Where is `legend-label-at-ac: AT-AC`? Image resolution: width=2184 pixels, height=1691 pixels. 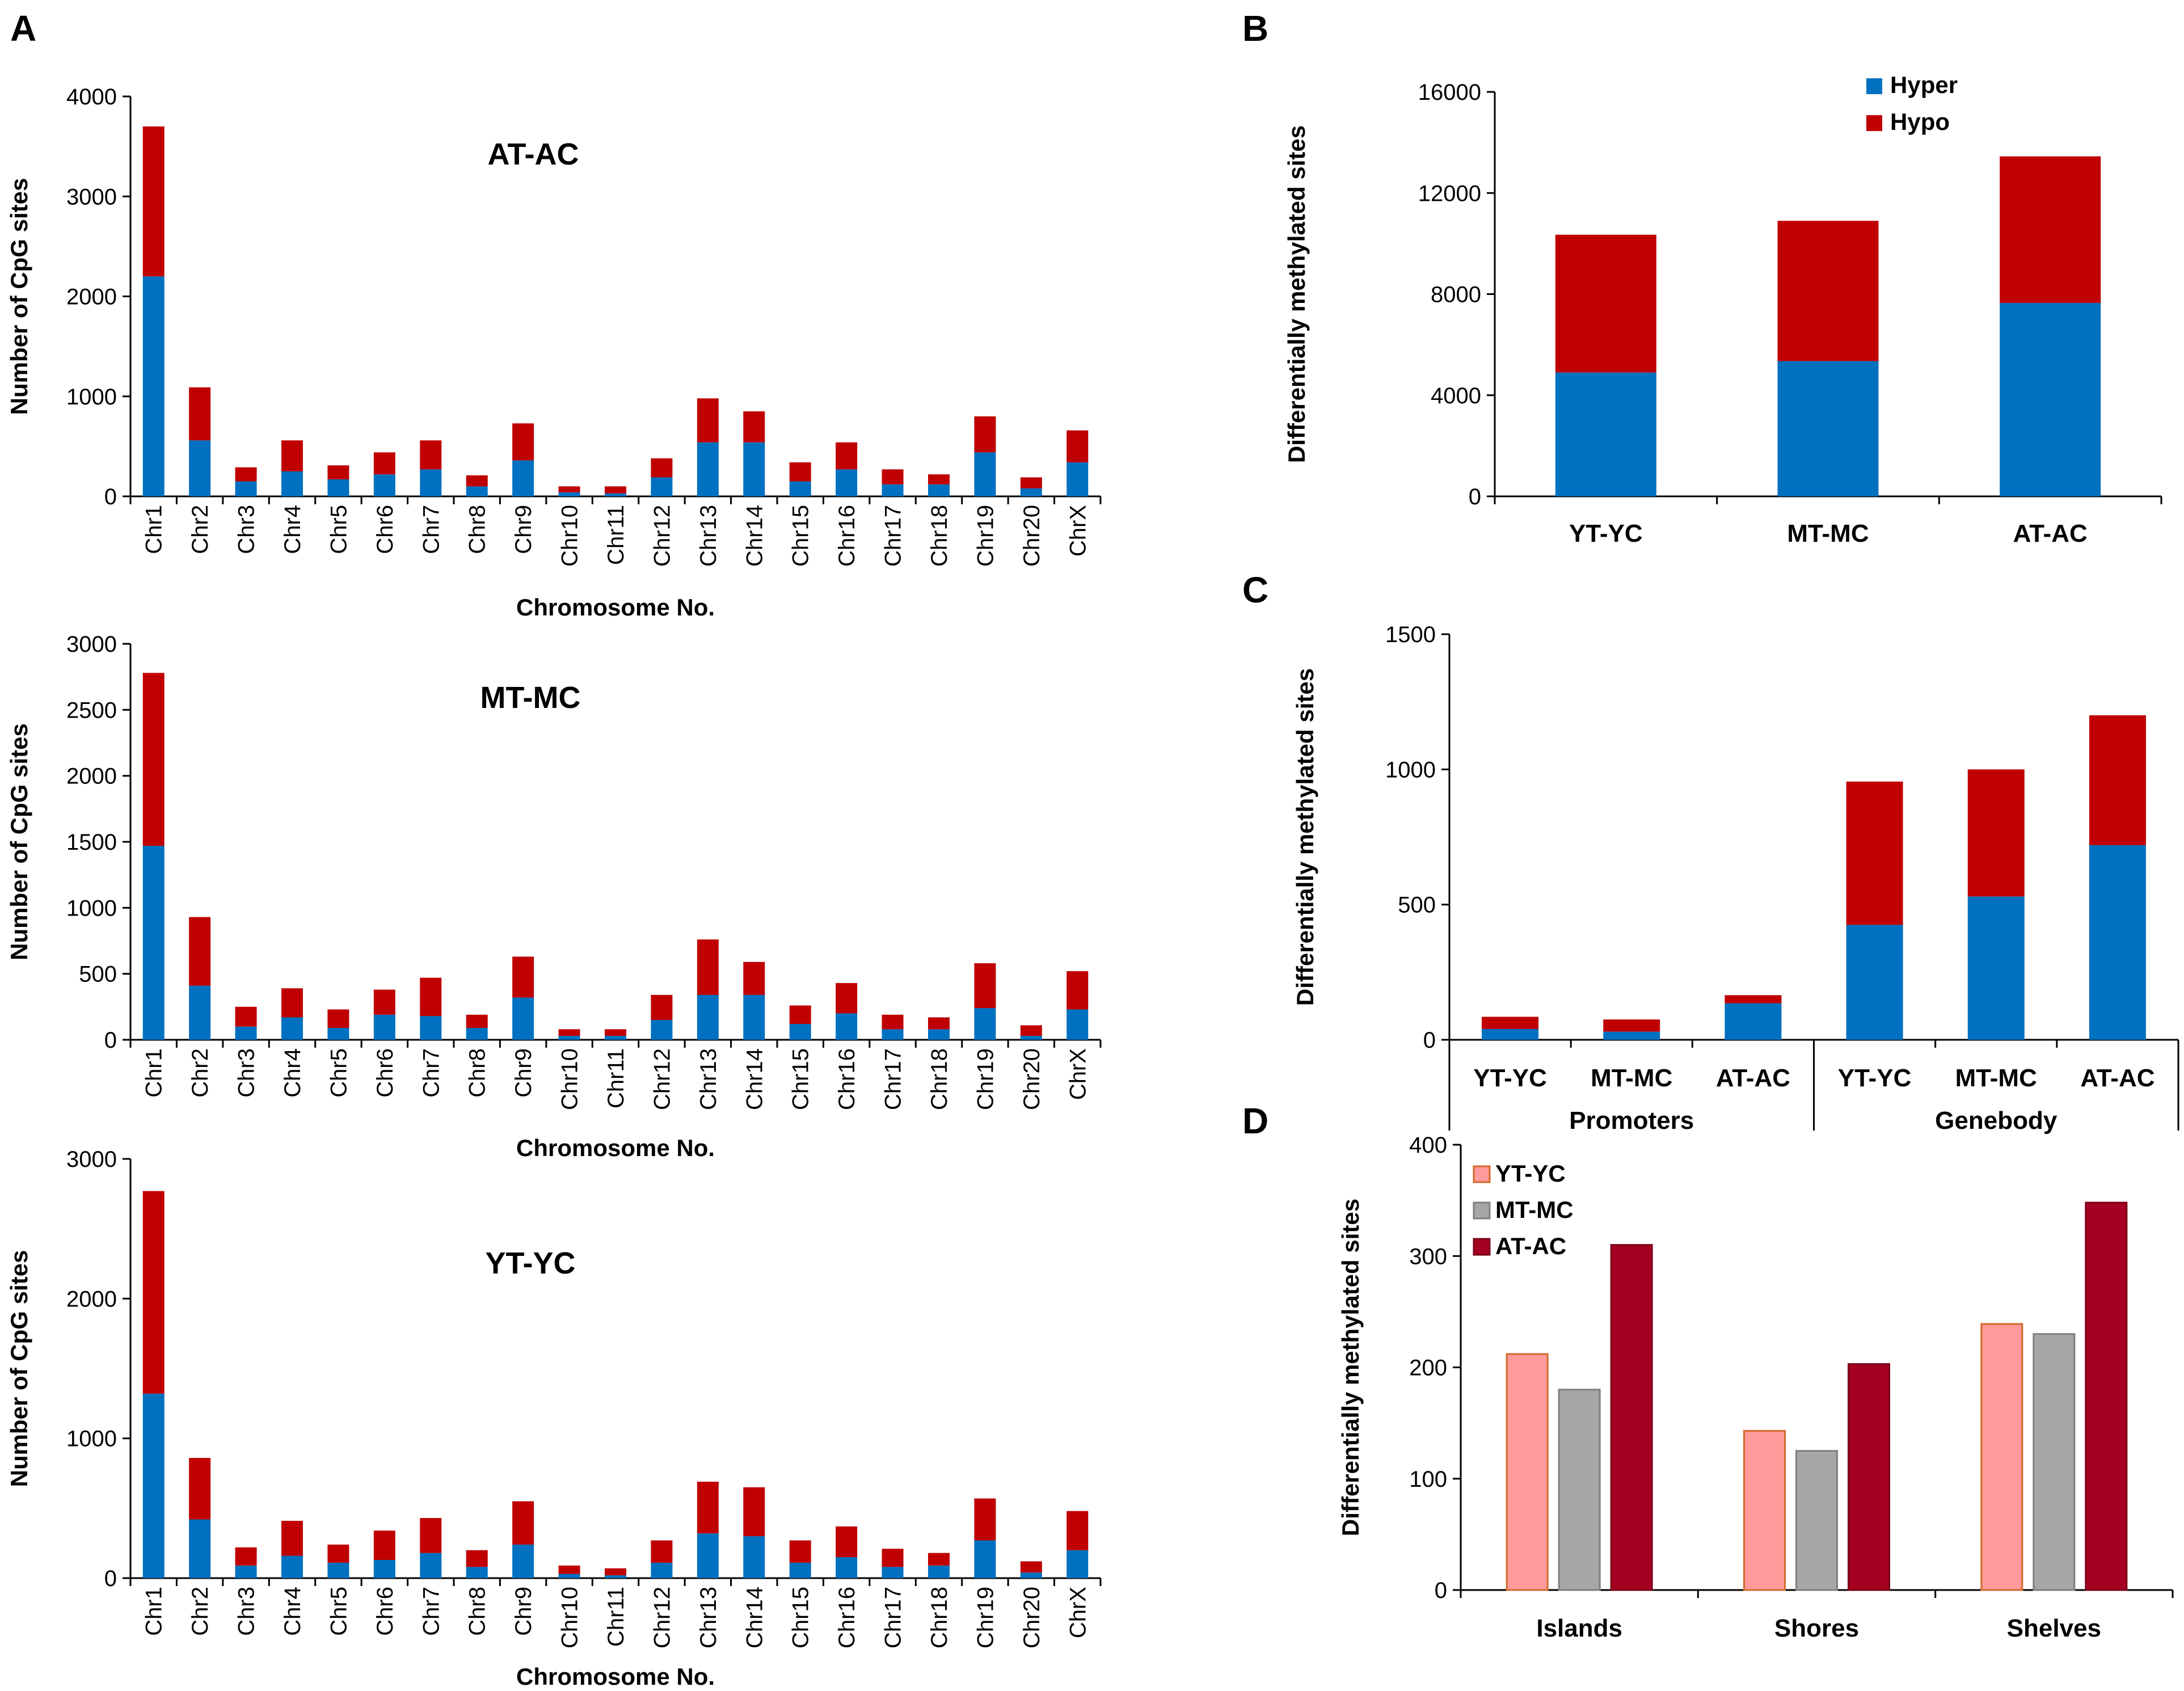 legend-label-at-ac: AT-AC is located at coordinates (1530, 1246).